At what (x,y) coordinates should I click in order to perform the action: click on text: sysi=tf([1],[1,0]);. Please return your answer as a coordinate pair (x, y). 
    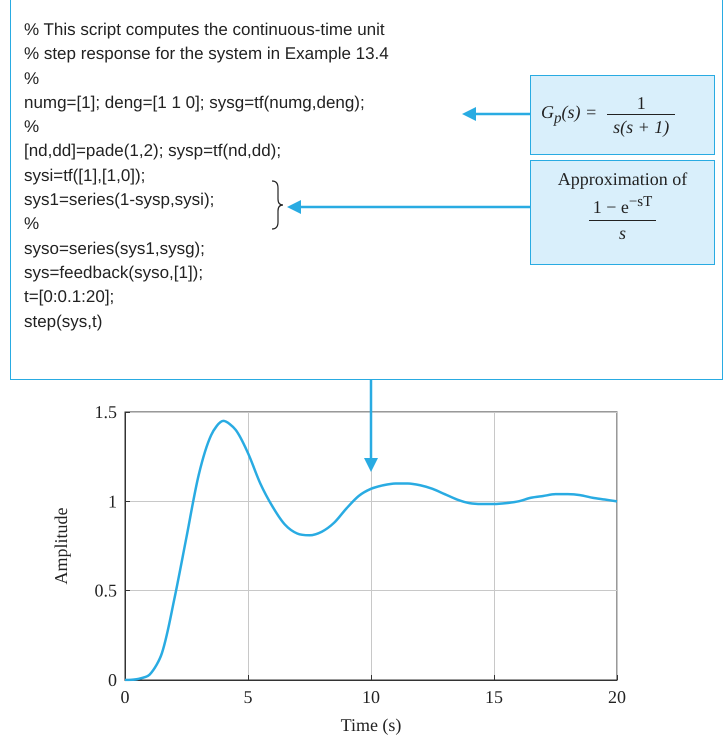
    Looking at the image, I should click on (85, 175).